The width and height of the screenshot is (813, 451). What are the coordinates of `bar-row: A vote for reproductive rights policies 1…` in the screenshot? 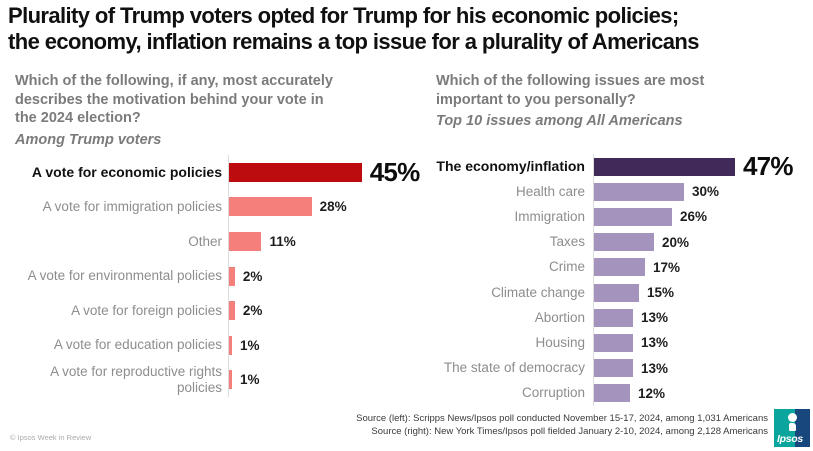 It's located at (221, 380).